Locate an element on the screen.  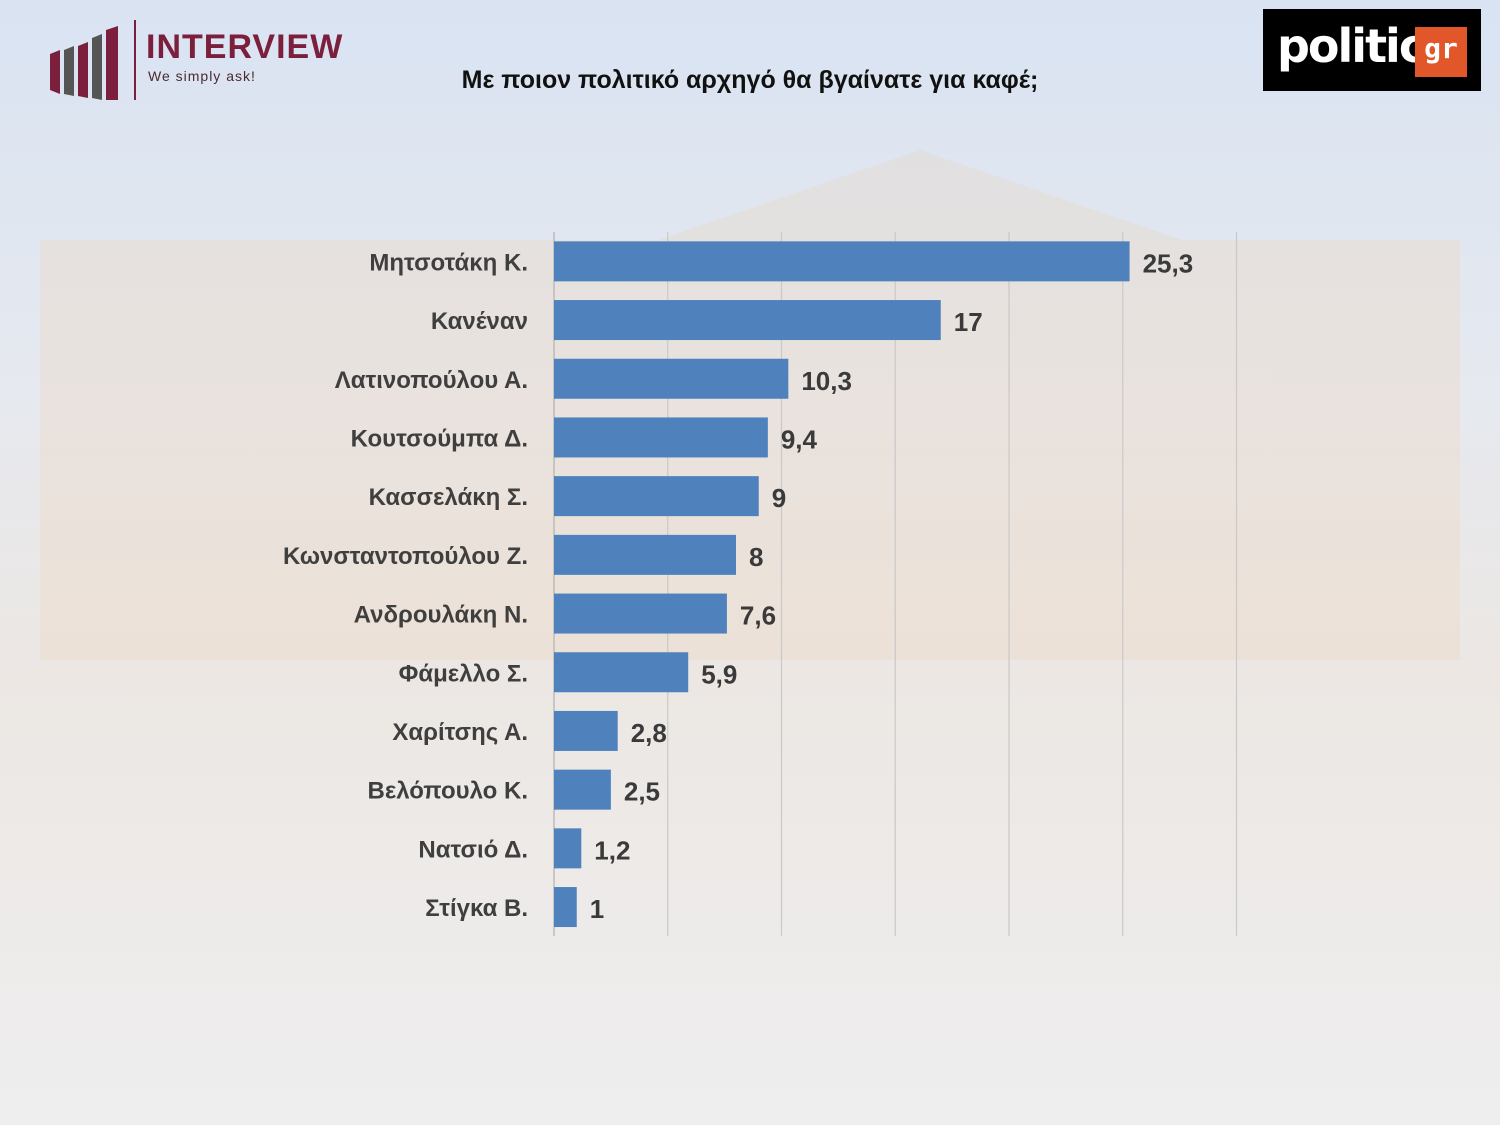
interview-logo-name: INTERVIEW is located at coordinates (245, 47).